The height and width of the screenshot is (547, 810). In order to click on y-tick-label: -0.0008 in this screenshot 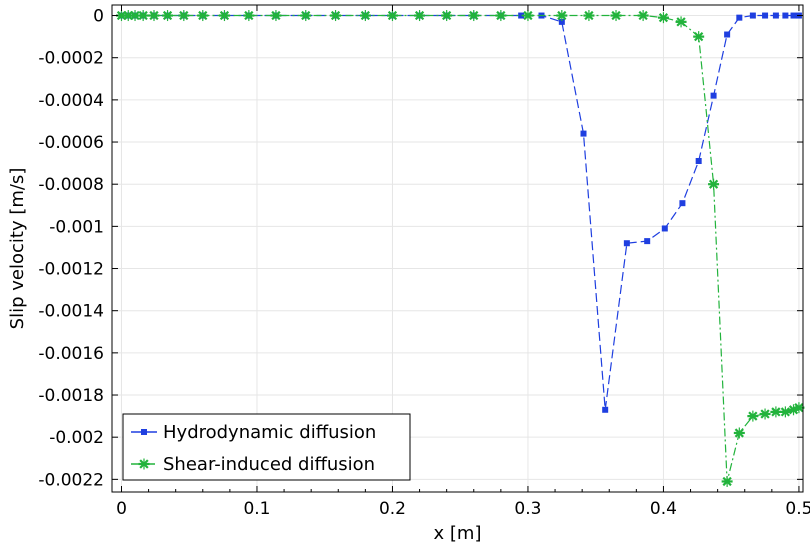, I will do `click(71, 185)`.